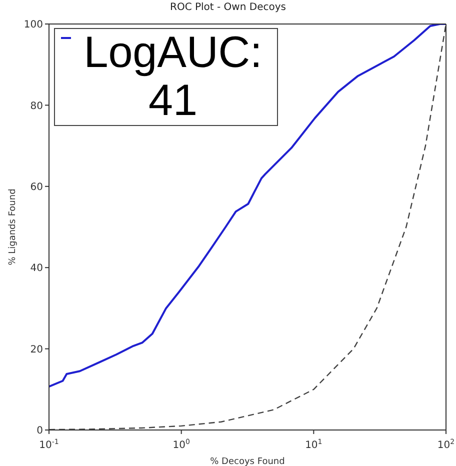 This screenshot has height=466, width=456. Describe the element at coordinates (181, 444) in the screenshot. I see `x-tick-label: 10$^{0}$` at that location.